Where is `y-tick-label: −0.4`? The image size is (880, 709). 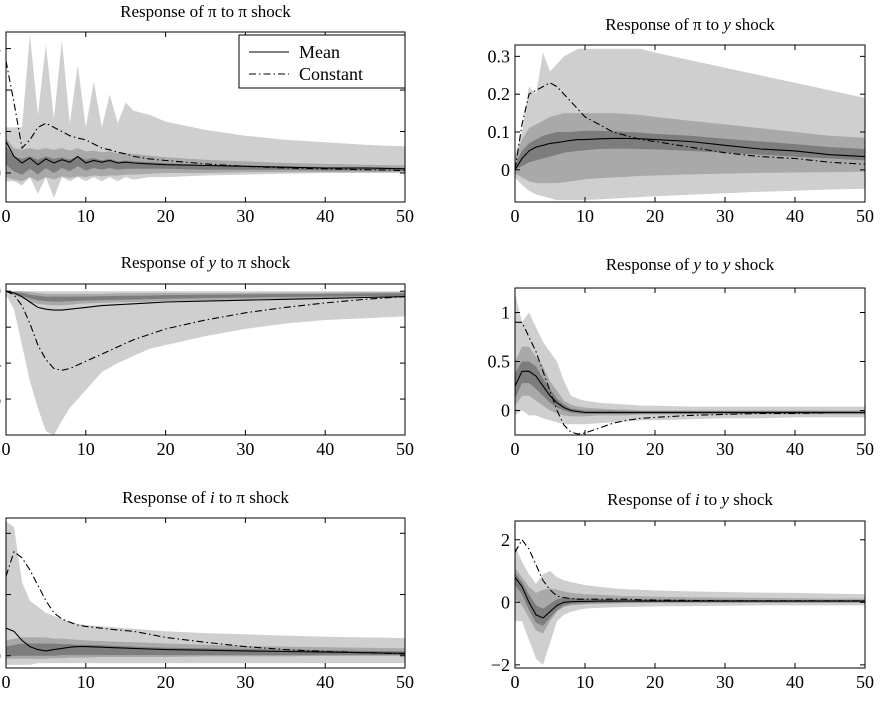
y-tick-label: −0.4 is located at coordinates (0, 363).